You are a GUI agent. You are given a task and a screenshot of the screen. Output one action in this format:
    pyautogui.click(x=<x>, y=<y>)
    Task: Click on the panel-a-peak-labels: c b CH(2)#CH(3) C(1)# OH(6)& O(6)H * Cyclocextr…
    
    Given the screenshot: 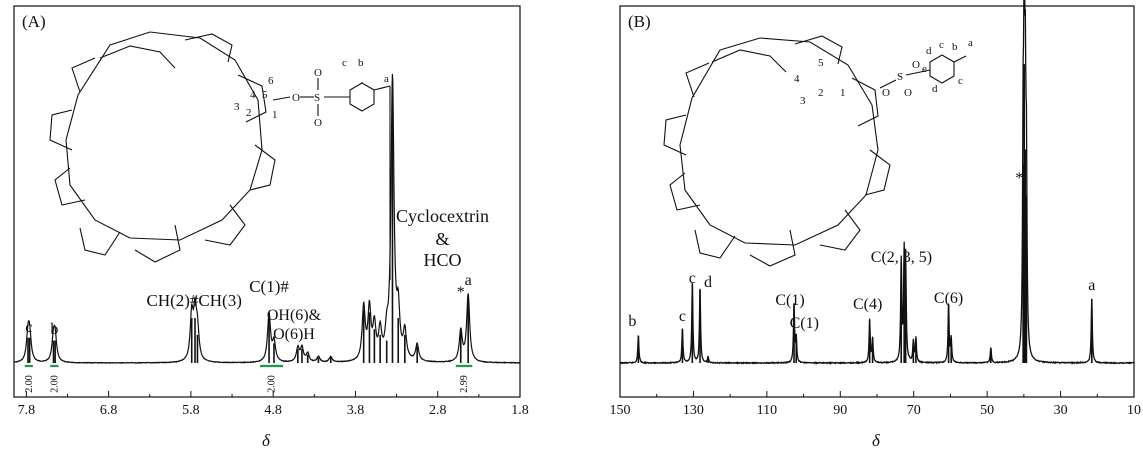 What is the action you would take?
    pyautogui.click(x=257, y=274)
    